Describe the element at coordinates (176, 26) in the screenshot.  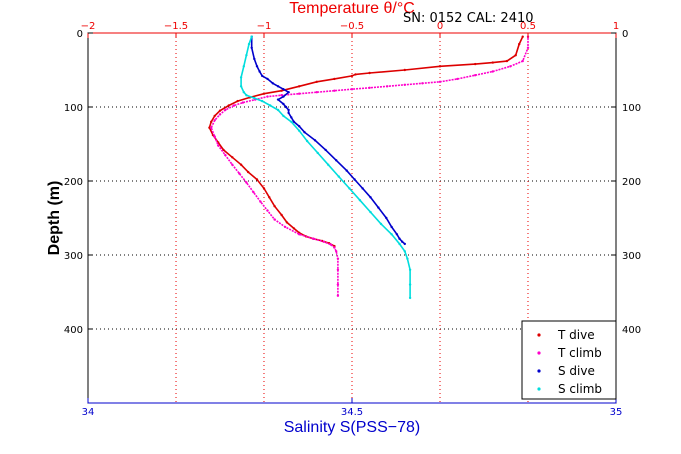
I see `top-tick-label: −1.5` at that location.